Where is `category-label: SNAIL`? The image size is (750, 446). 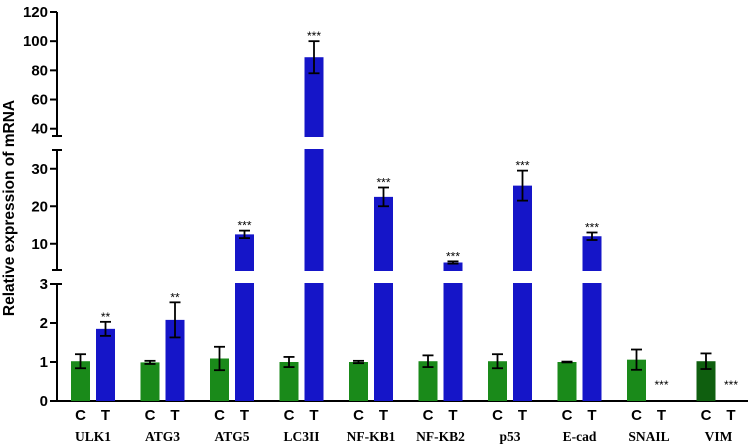 category-label: SNAIL is located at coordinates (648, 436).